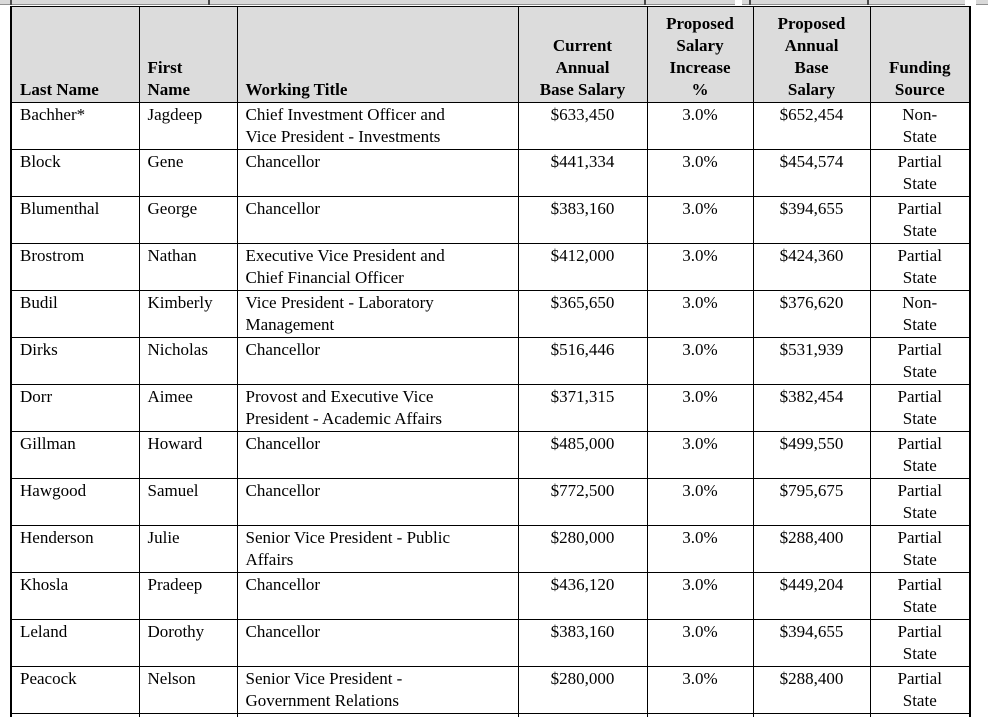 The width and height of the screenshot is (988, 717). Describe the element at coordinates (75, 54) in the screenshot. I see `col-header-last-name: Last Name` at that location.